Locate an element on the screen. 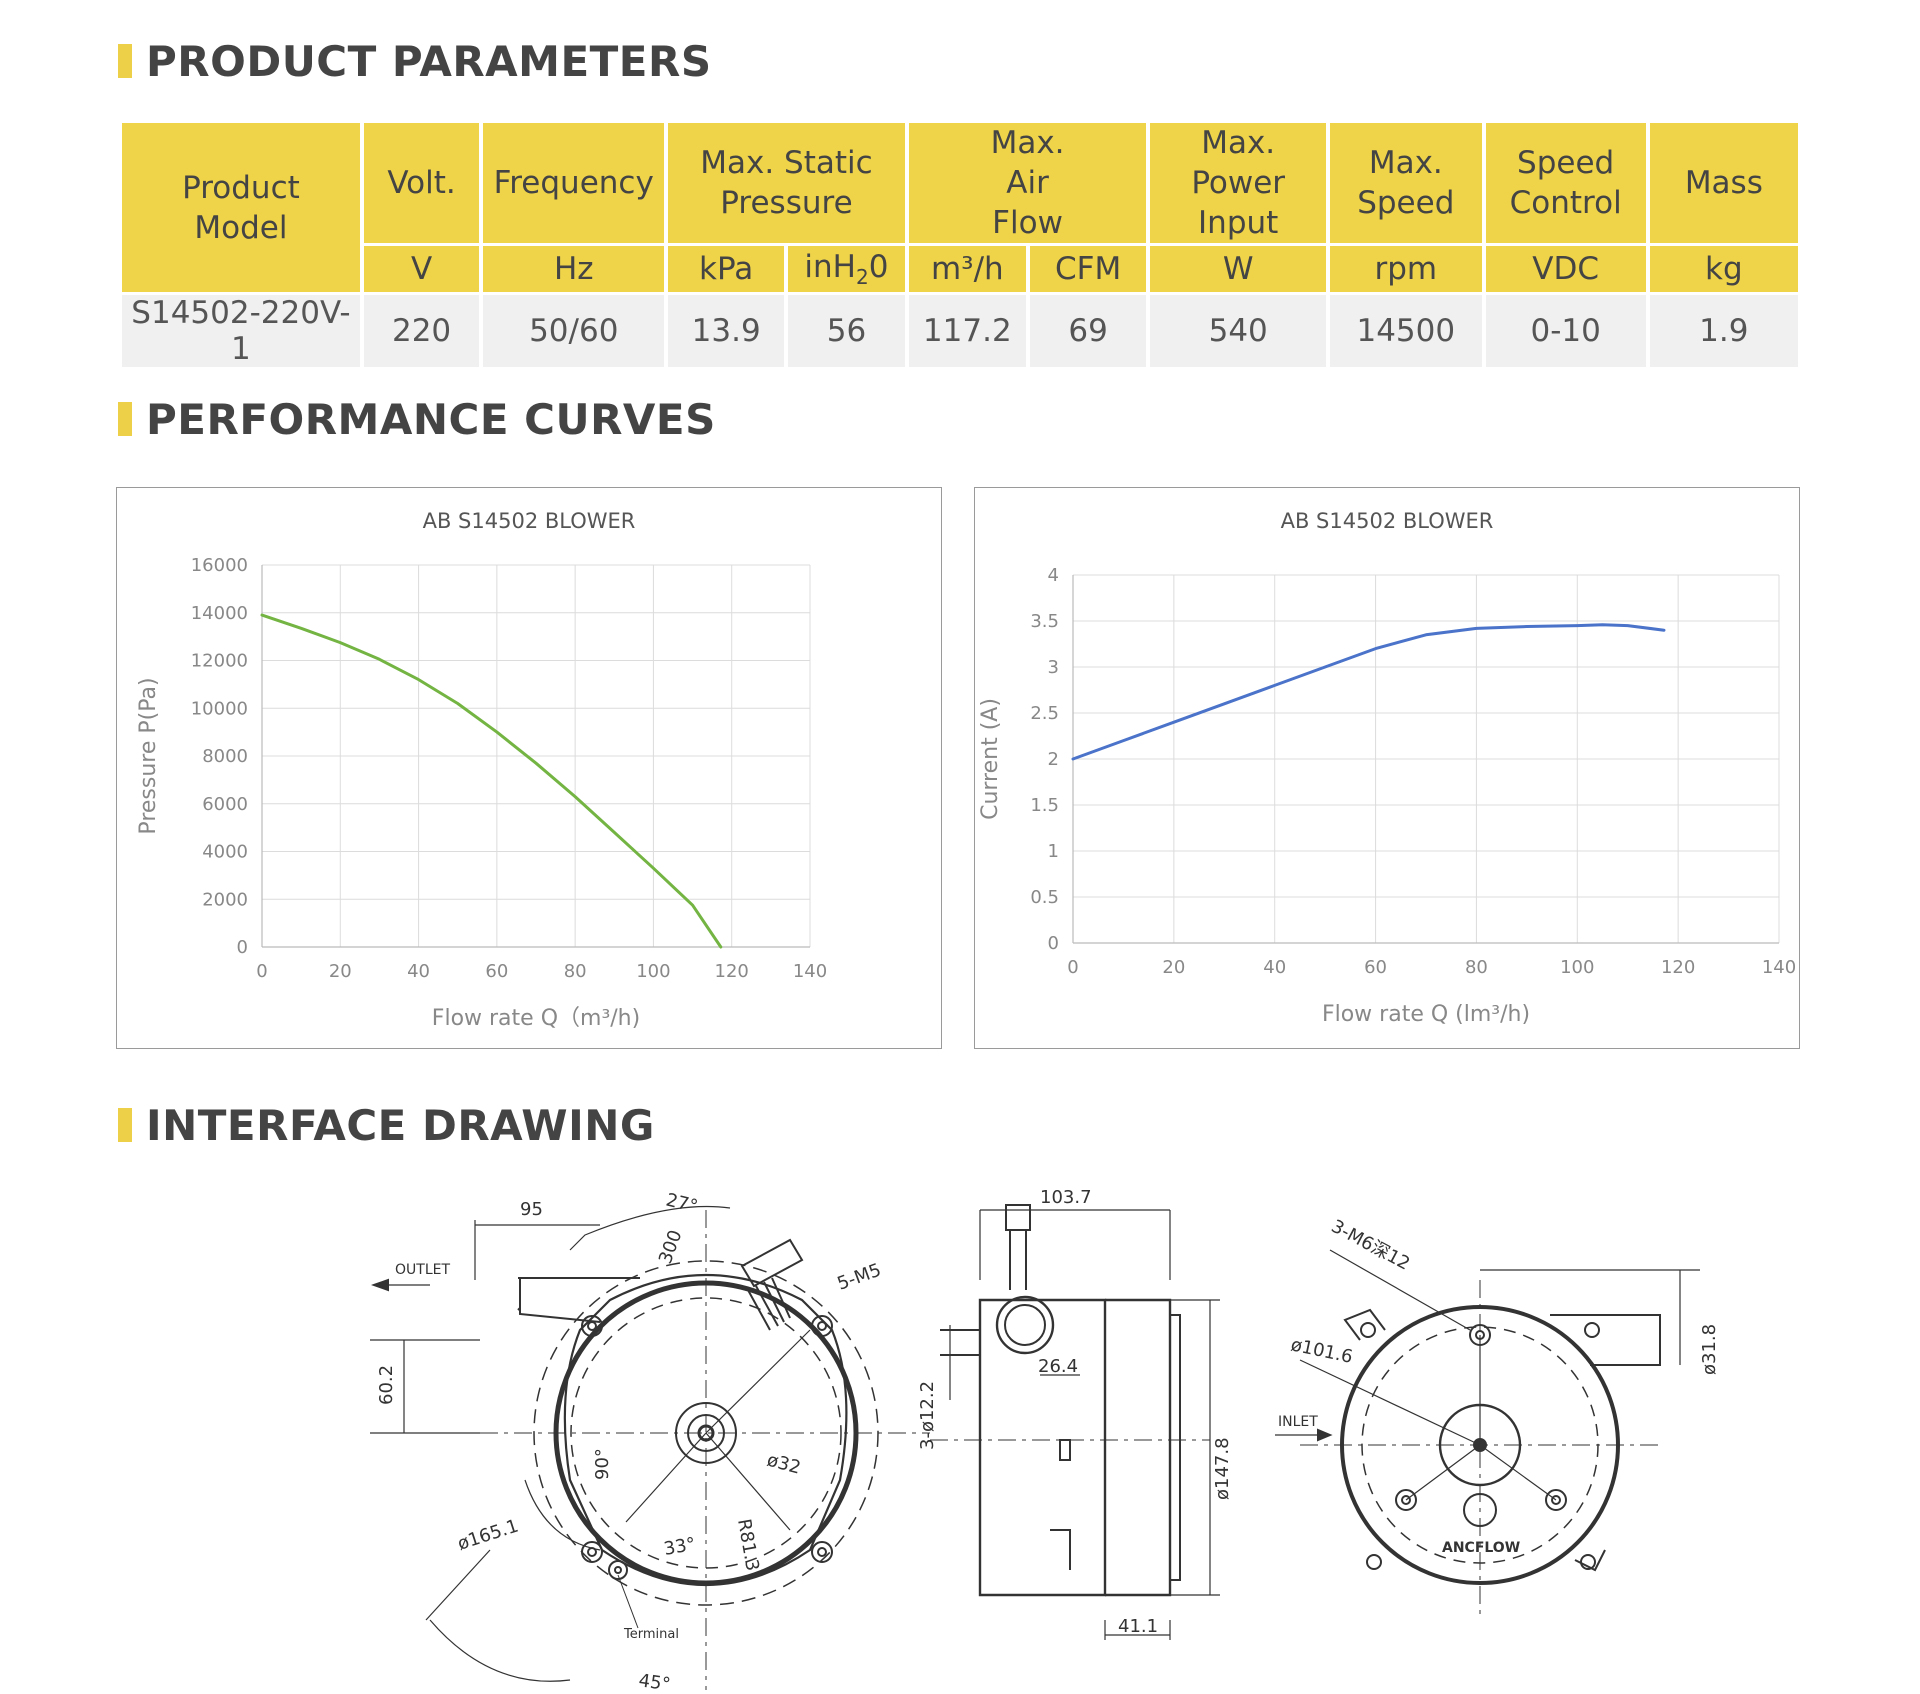 This screenshot has width=1920, height=1694. unit-volt: V is located at coordinates (421, 269).